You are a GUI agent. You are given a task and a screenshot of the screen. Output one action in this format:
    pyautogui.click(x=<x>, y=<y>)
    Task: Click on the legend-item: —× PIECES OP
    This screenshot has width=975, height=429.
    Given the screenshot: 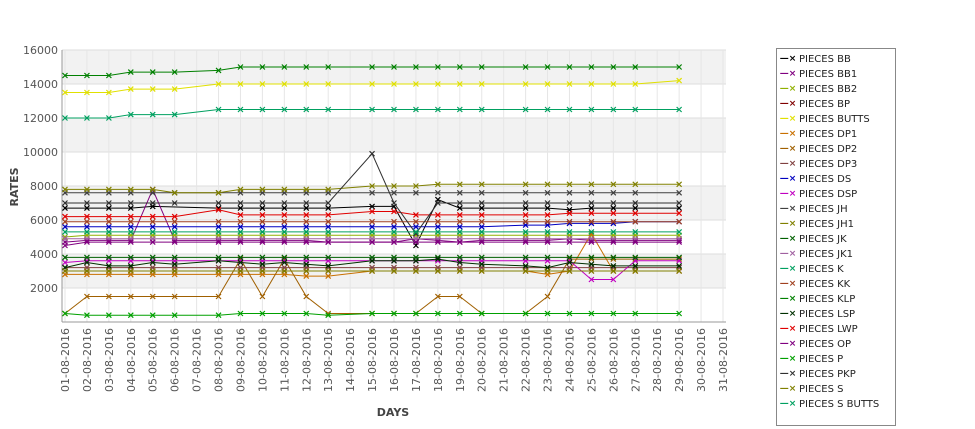 What is the action you would take?
    pyautogui.click(x=814, y=344)
    